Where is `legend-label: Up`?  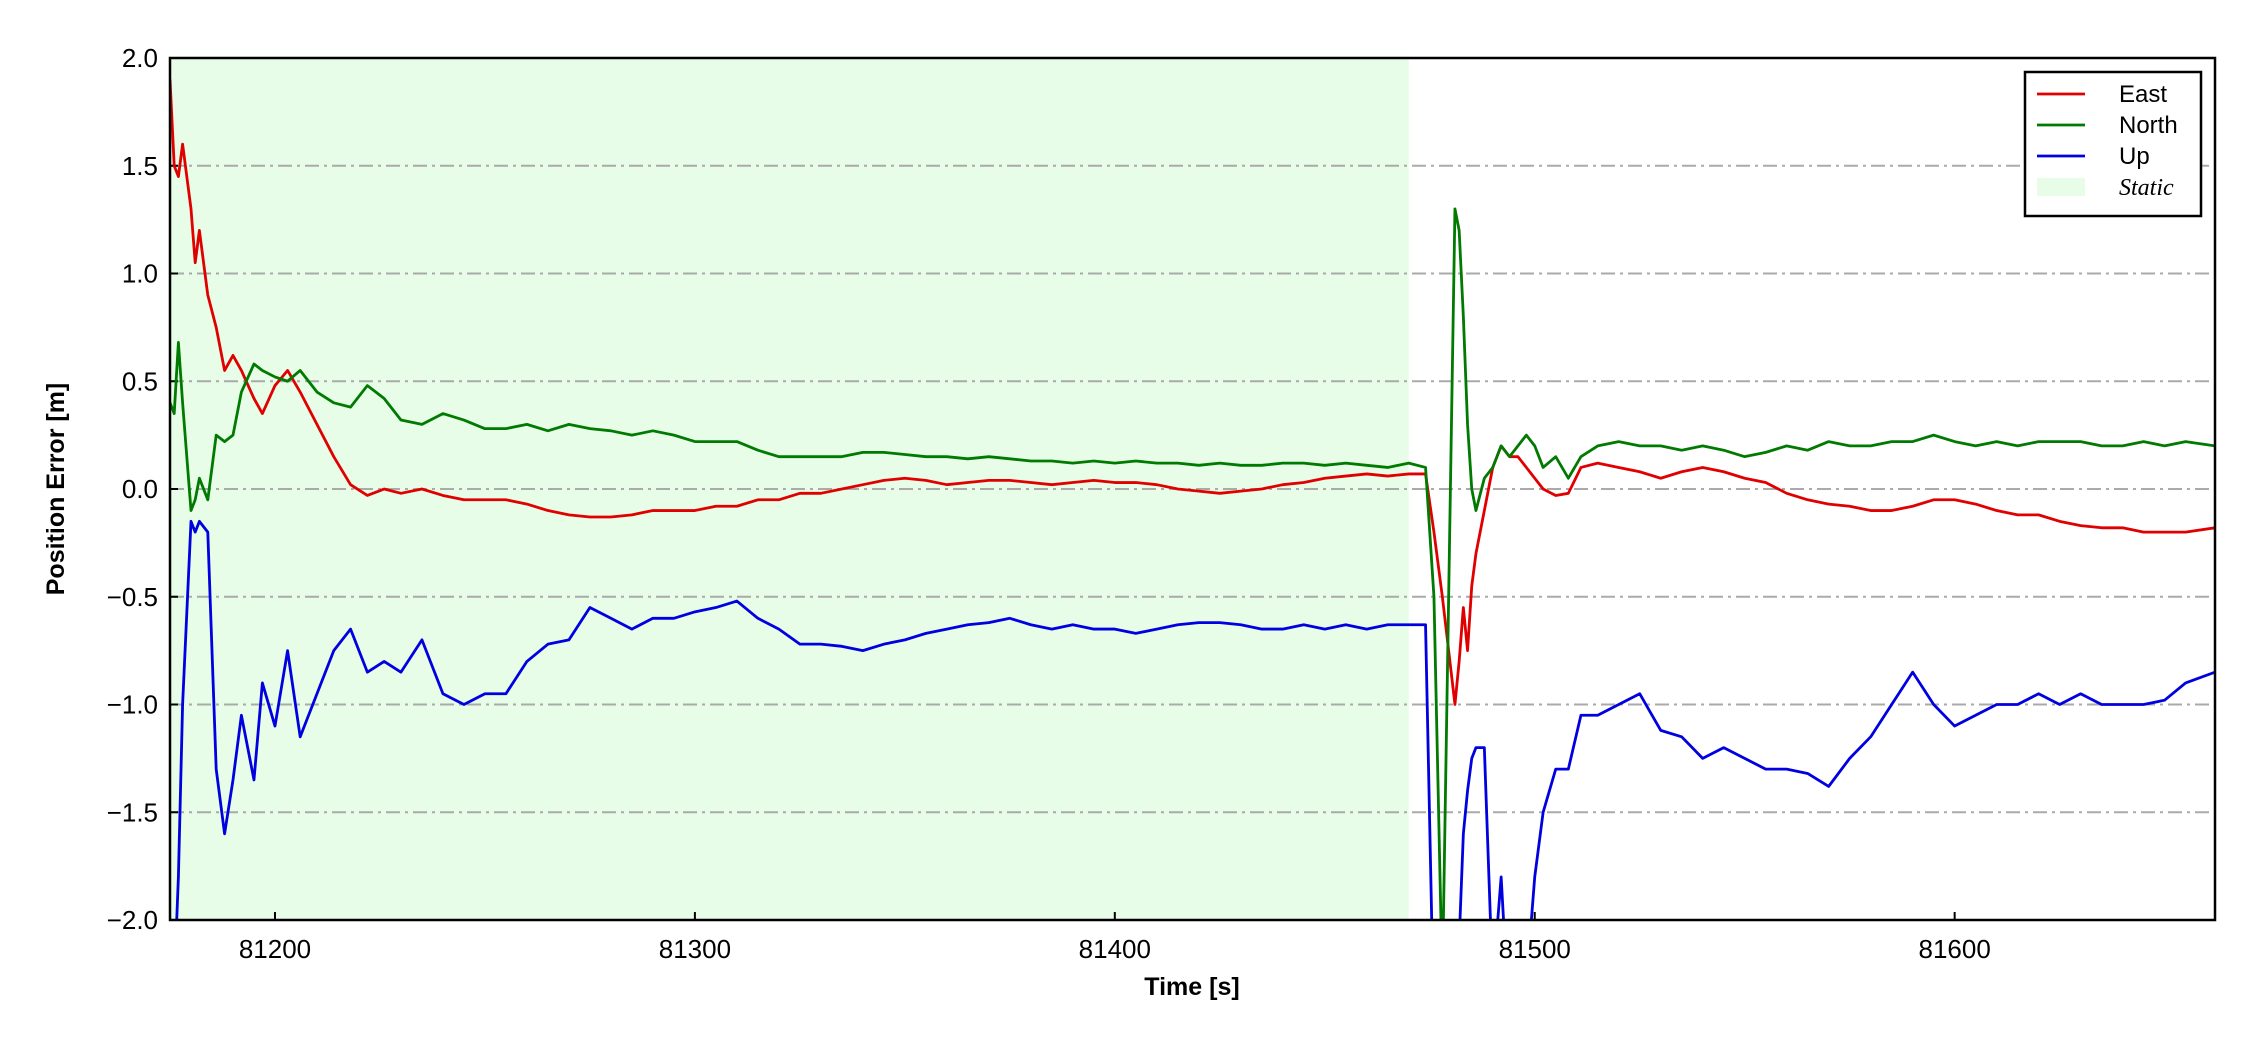 legend-label: Up is located at coordinates (2134, 156).